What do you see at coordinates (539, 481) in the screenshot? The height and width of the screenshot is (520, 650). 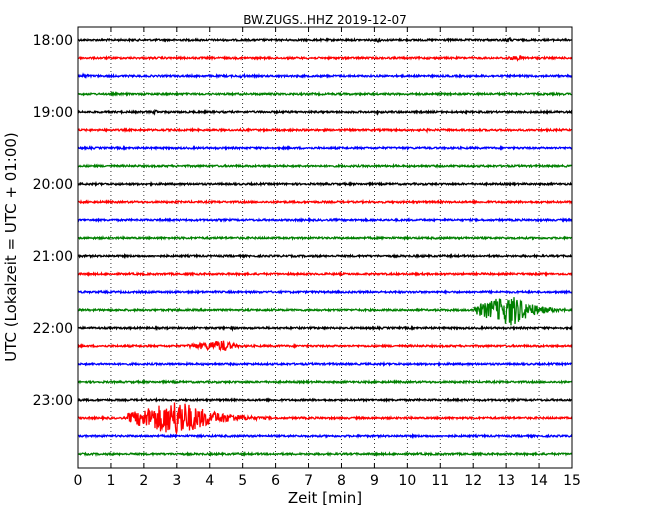 I see `x-tick-label: 14` at bounding box center [539, 481].